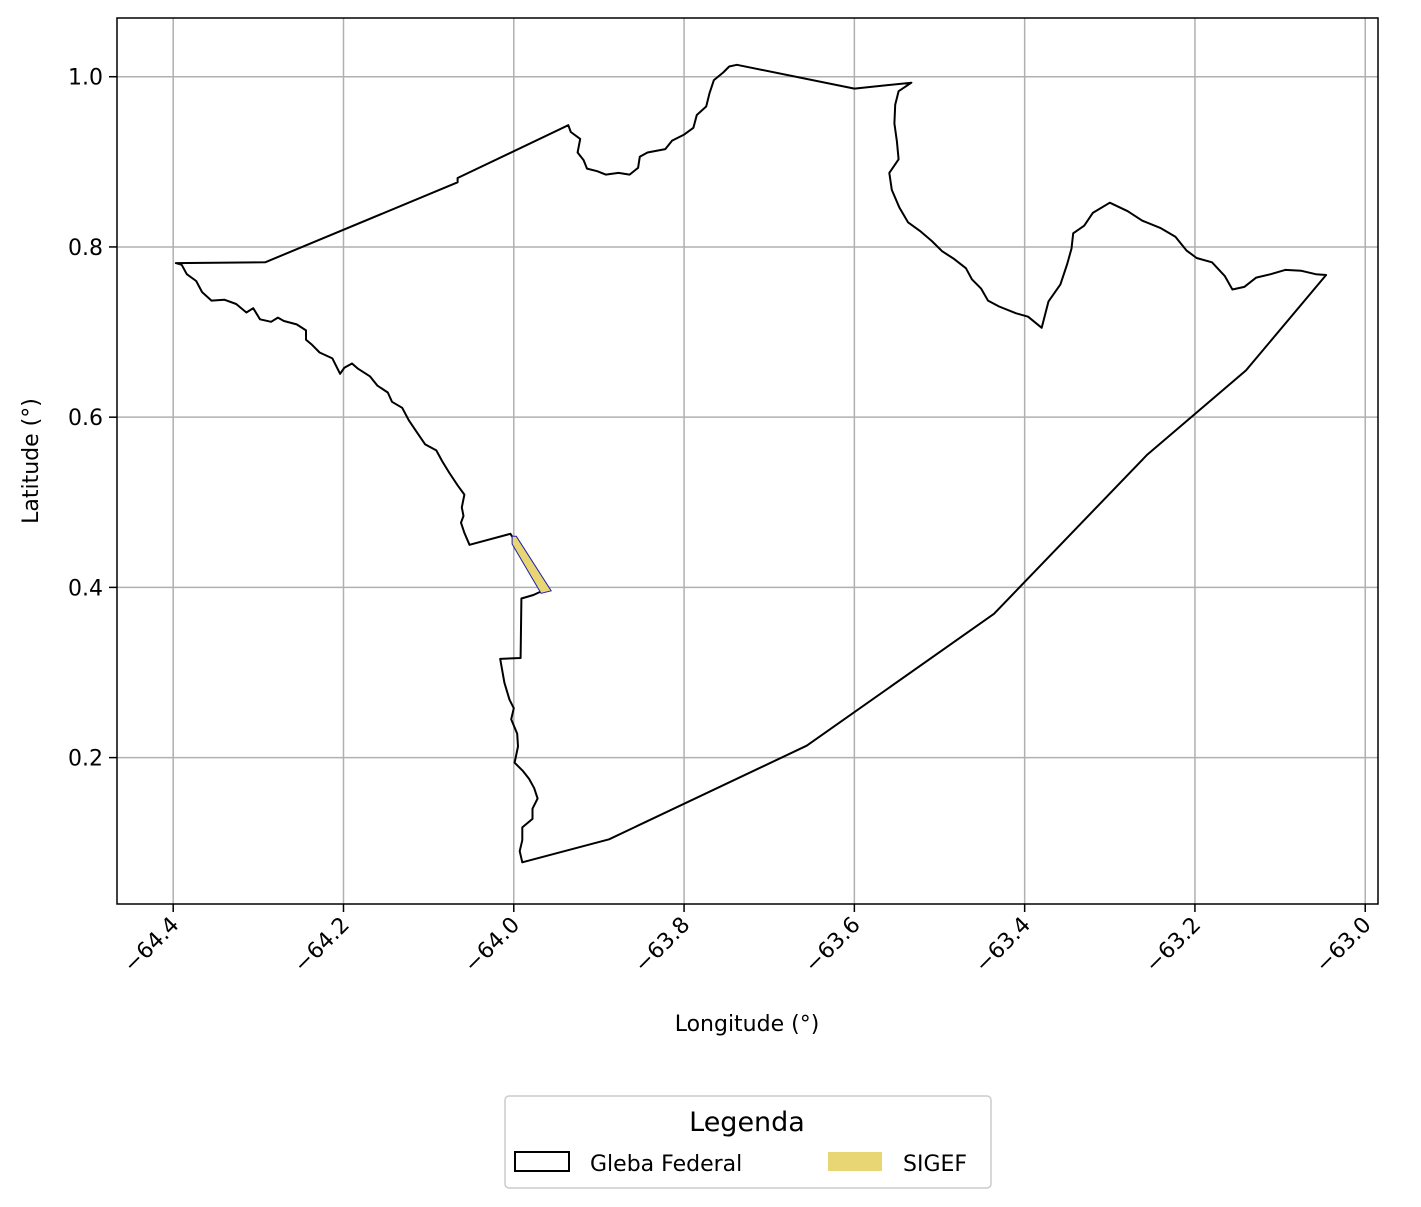 This screenshot has width=1421, height=1207. Describe the element at coordinates (85, 759) in the screenshot. I see `y-tick-label: 0.2` at that location.